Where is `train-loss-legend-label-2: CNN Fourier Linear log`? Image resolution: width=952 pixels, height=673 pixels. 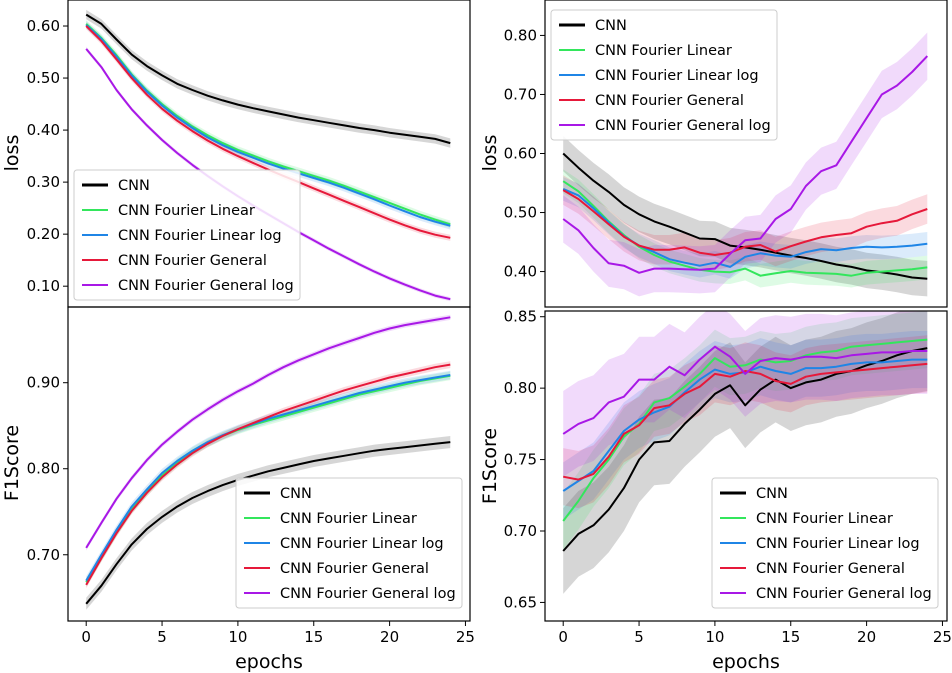 train-loss-legend-label-2: CNN Fourier Linear log is located at coordinates (200, 236).